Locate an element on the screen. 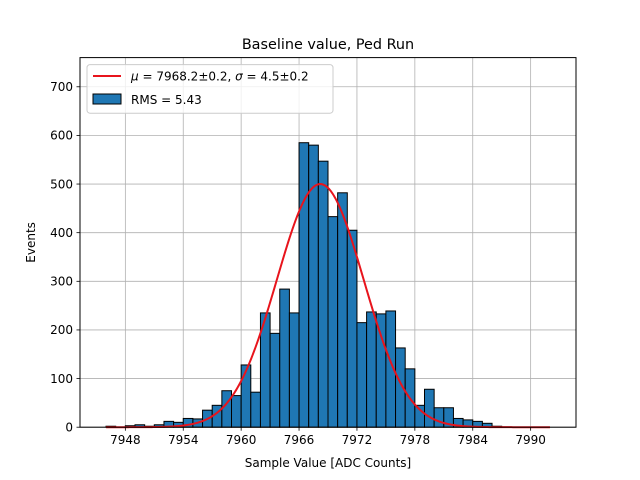 Image resolution: width=640 pixels, height=480 pixels. legend-fit-label: μ = 7968.2±0.2, σ = 4.5±0.2 is located at coordinates (219, 77).